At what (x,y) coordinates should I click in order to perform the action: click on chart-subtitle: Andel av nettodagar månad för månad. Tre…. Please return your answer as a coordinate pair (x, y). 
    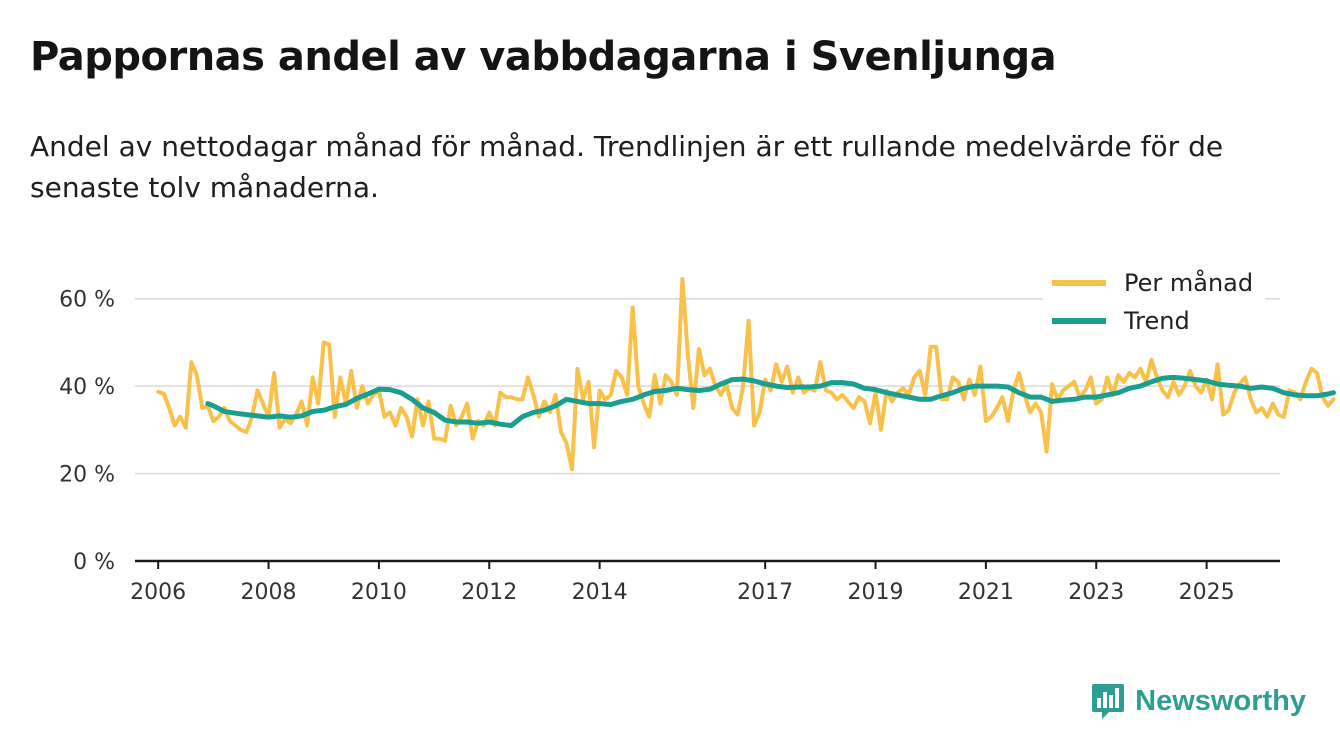
    Looking at the image, I should click on (627, 167).